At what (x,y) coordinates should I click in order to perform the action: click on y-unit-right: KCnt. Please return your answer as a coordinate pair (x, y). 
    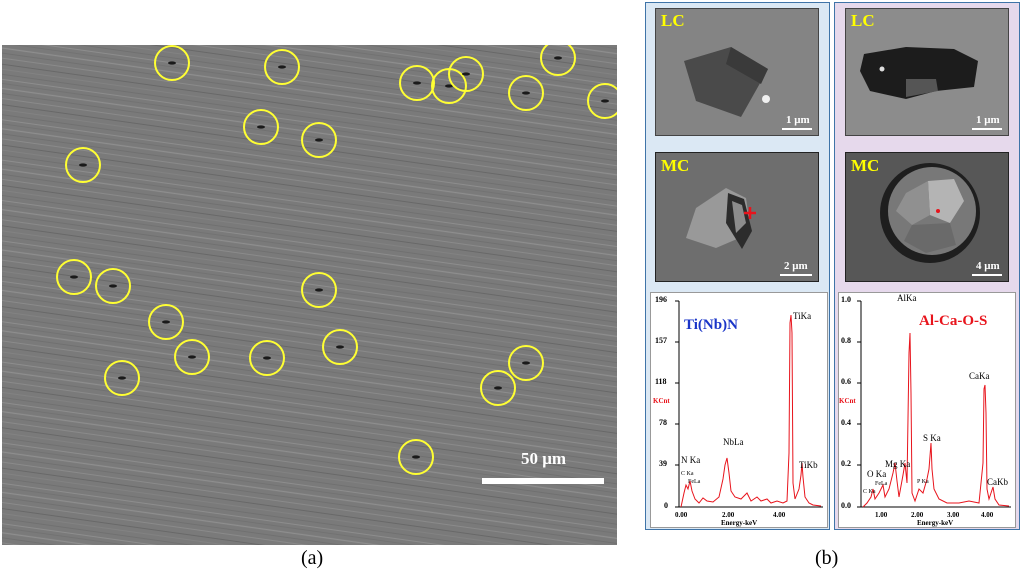
    Looking at the image, I should click on (847, 401).